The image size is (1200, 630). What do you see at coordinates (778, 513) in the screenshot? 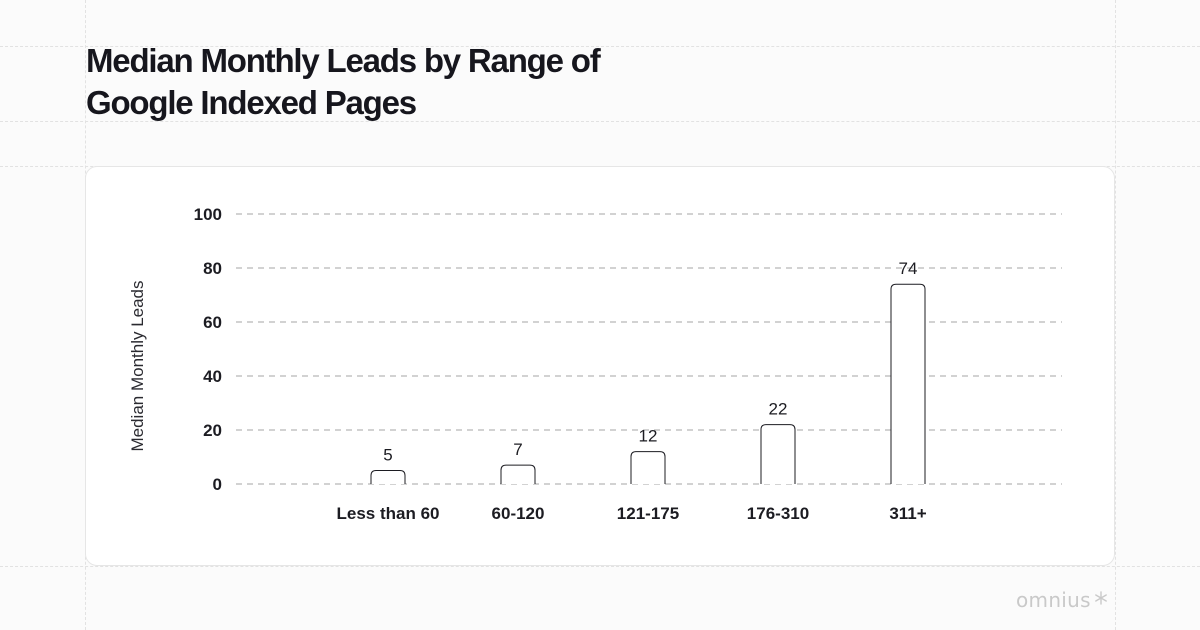
I see `x-tick-label: 176-310` at bounding box center [778, 513].